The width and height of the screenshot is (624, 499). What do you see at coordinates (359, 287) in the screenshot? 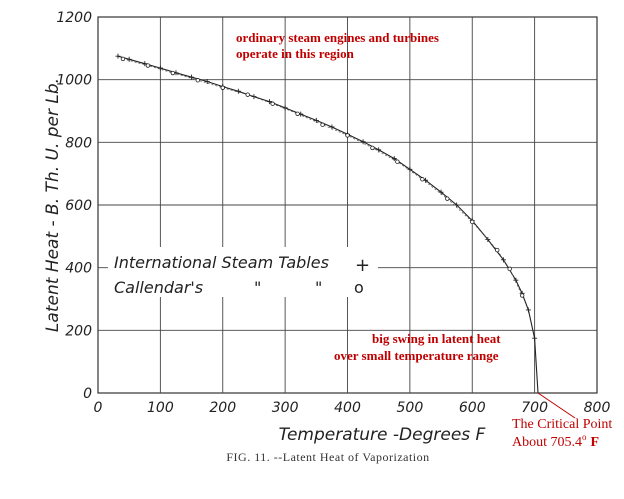
I see `legend-marker-circle: o` at bounding box center [359, 287].